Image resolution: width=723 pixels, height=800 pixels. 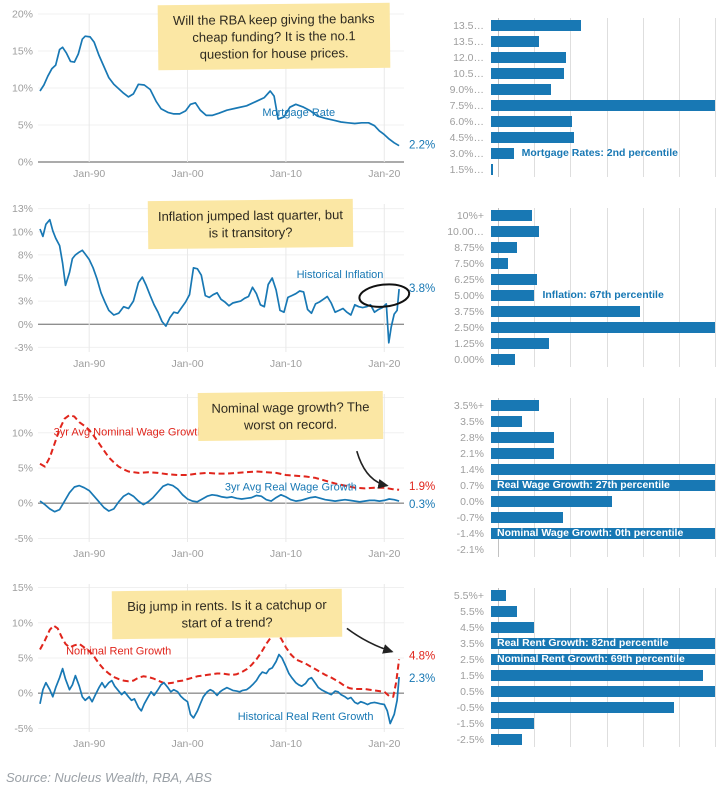 I want to click on hist-track: Real Rent Growth: 82nd percentile, so click(x=603, y=643).